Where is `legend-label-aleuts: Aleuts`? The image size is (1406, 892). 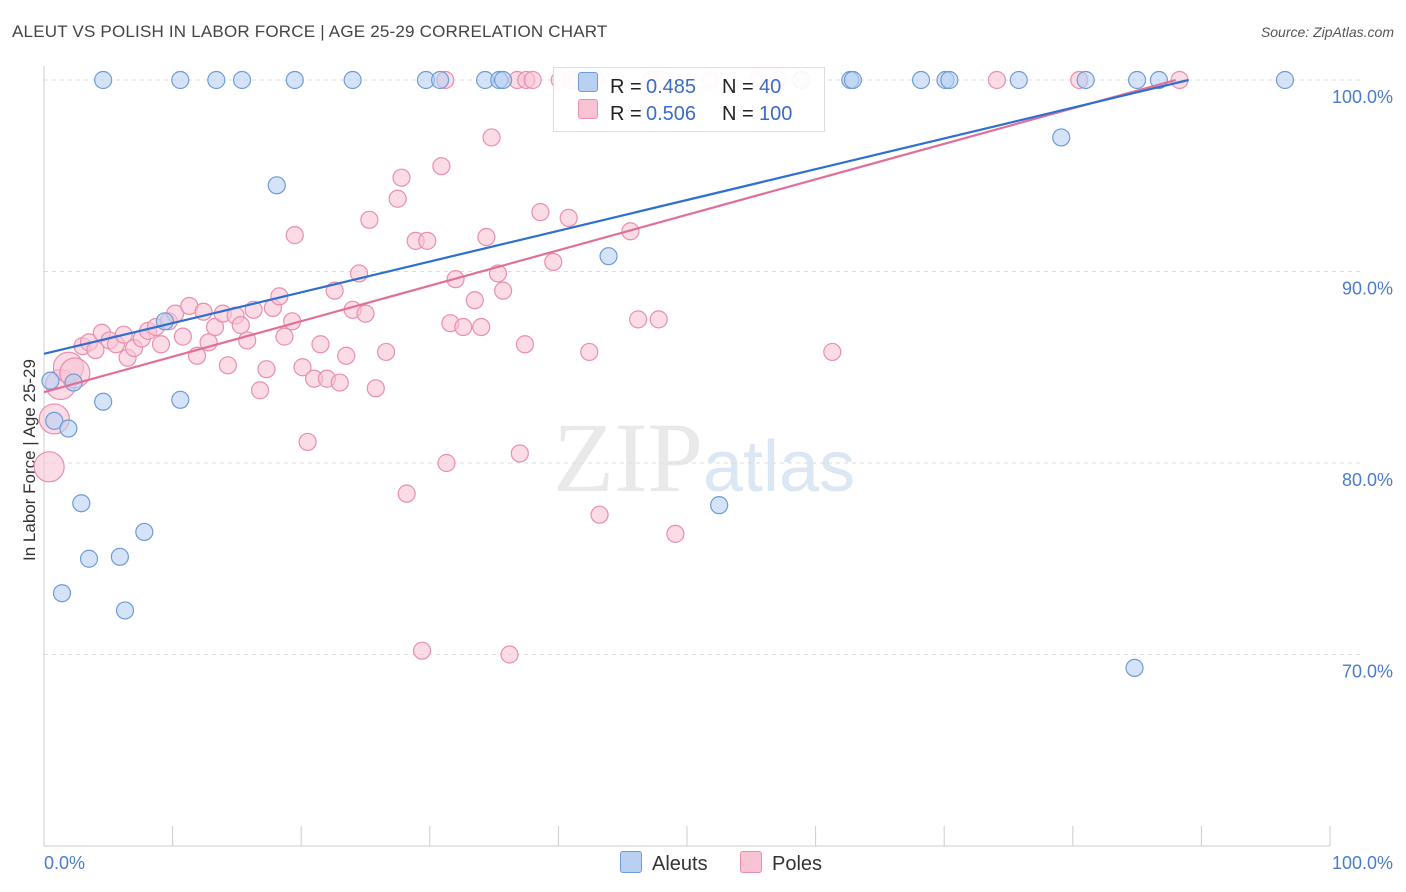
legend-label-aleuts: Aleuts is located at coordinates (680, 864).